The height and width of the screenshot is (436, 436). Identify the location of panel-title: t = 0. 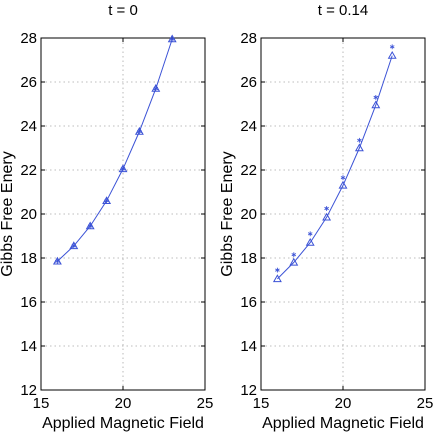
(123, 10).